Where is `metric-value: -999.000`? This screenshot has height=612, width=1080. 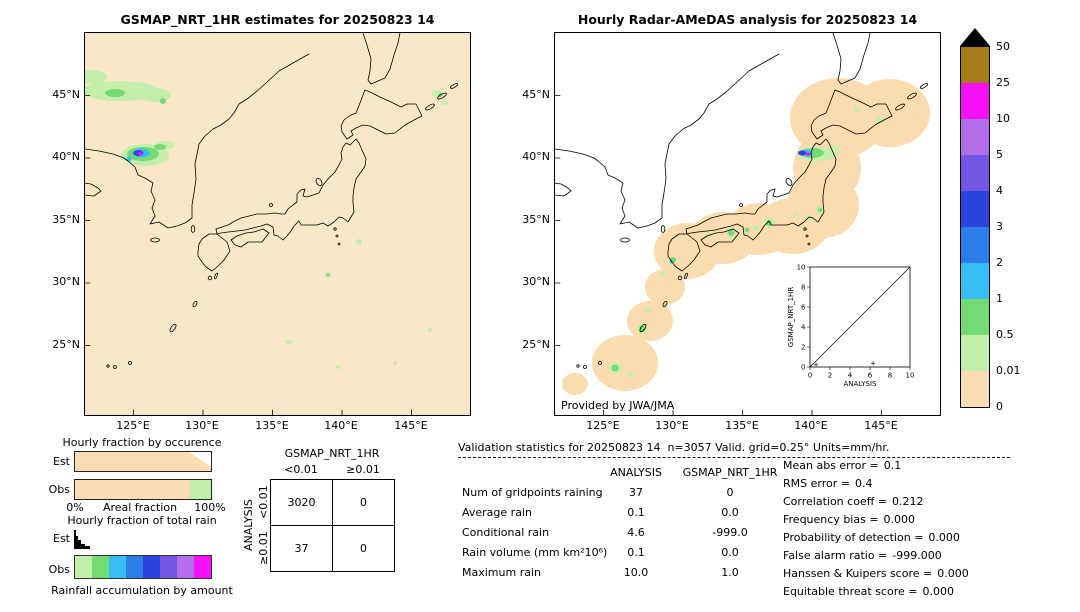 metric-value: -999.000 is located at coordinates (917, 555).